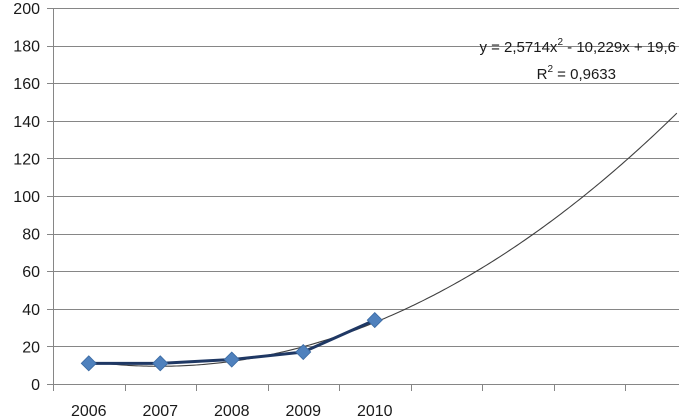 This screenshot has width=679, height=418. I want to click on y-tick-label: 100, so click(26, 197).